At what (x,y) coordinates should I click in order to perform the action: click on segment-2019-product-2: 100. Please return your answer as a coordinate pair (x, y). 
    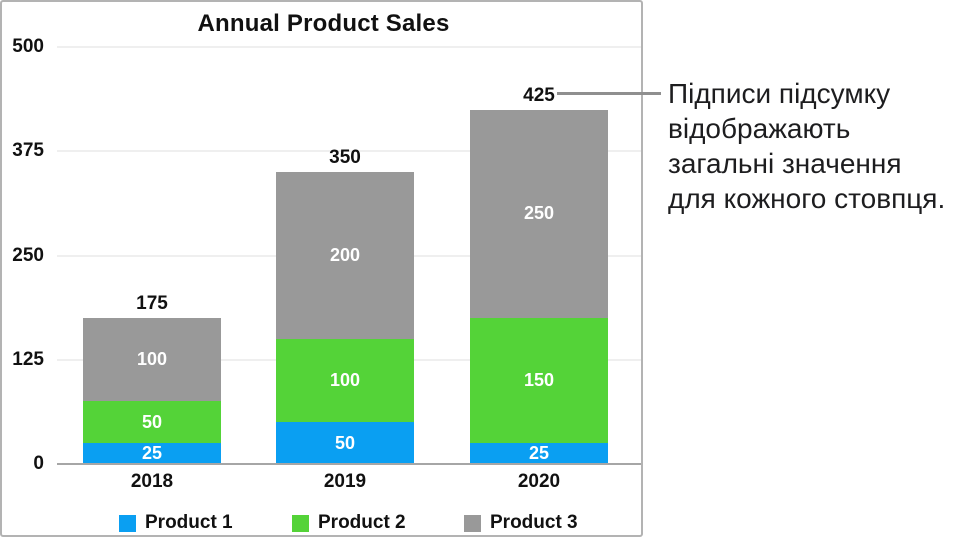
    Looking at the image, I should click on (345, 380).